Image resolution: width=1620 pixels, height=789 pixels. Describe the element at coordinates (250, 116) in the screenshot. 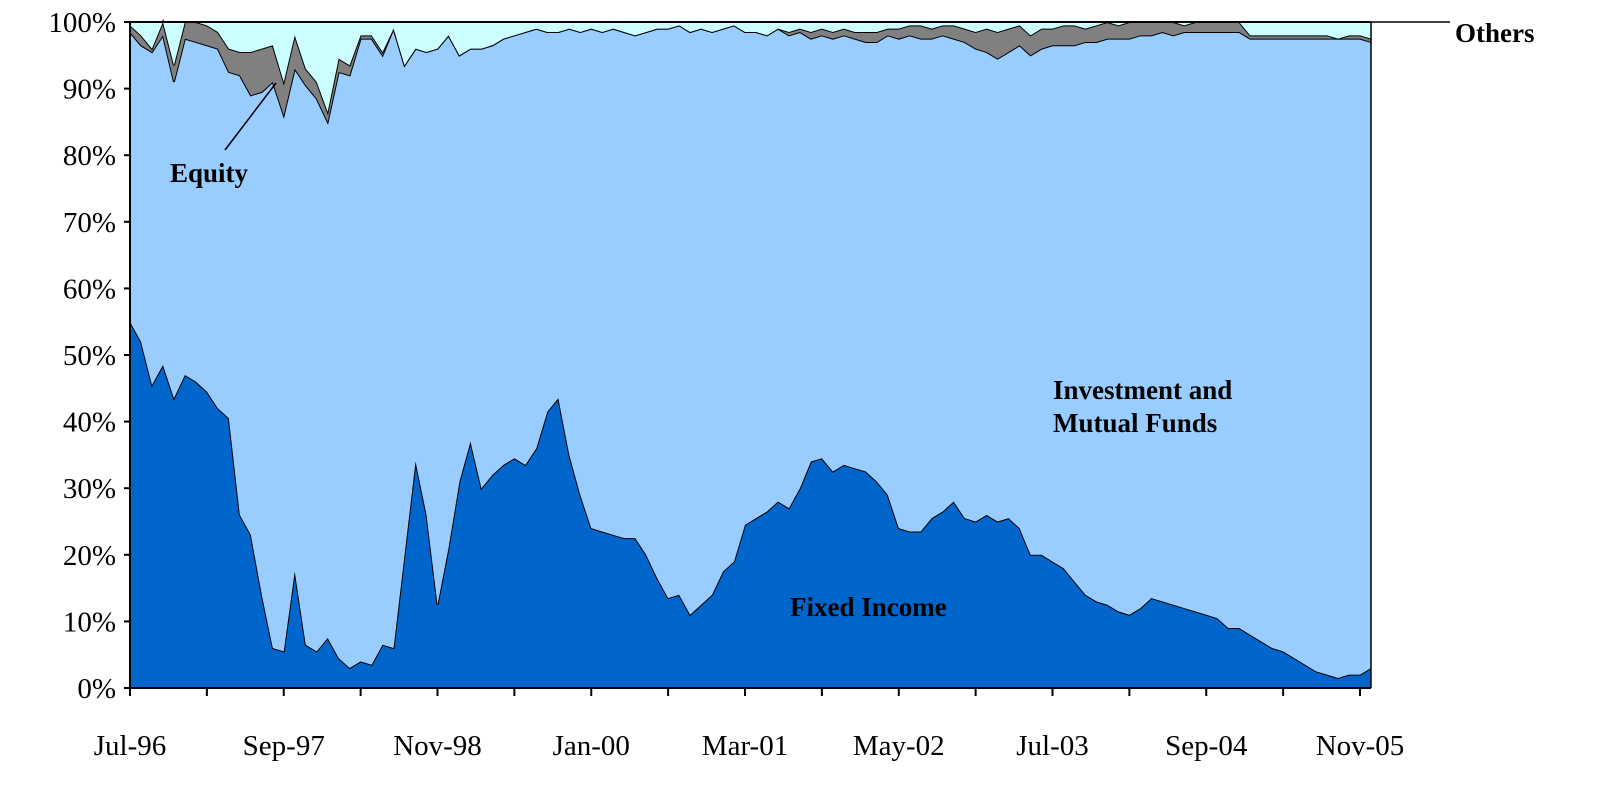

I see `leader-line` at that location.